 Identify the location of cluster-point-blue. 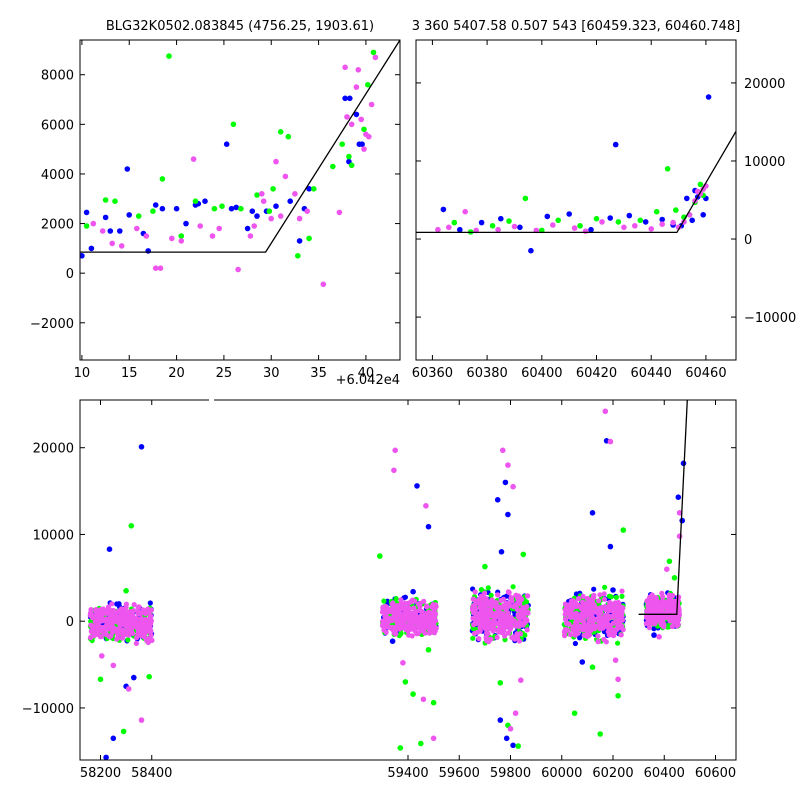
(654, 629).